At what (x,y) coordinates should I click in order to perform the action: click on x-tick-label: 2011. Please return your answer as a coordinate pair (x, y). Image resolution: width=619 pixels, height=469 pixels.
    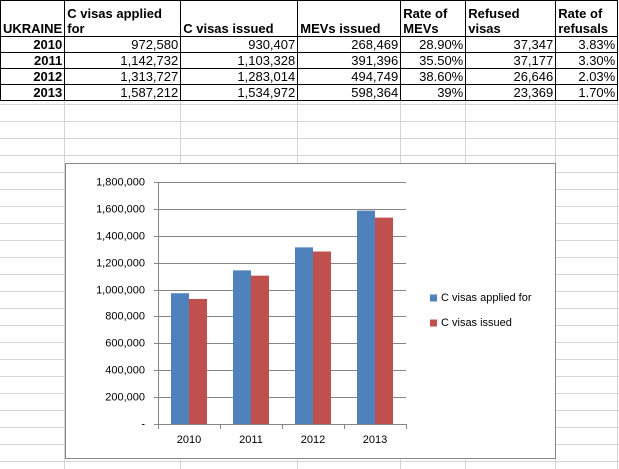
    Looking at the image, I should click on (251, 440).